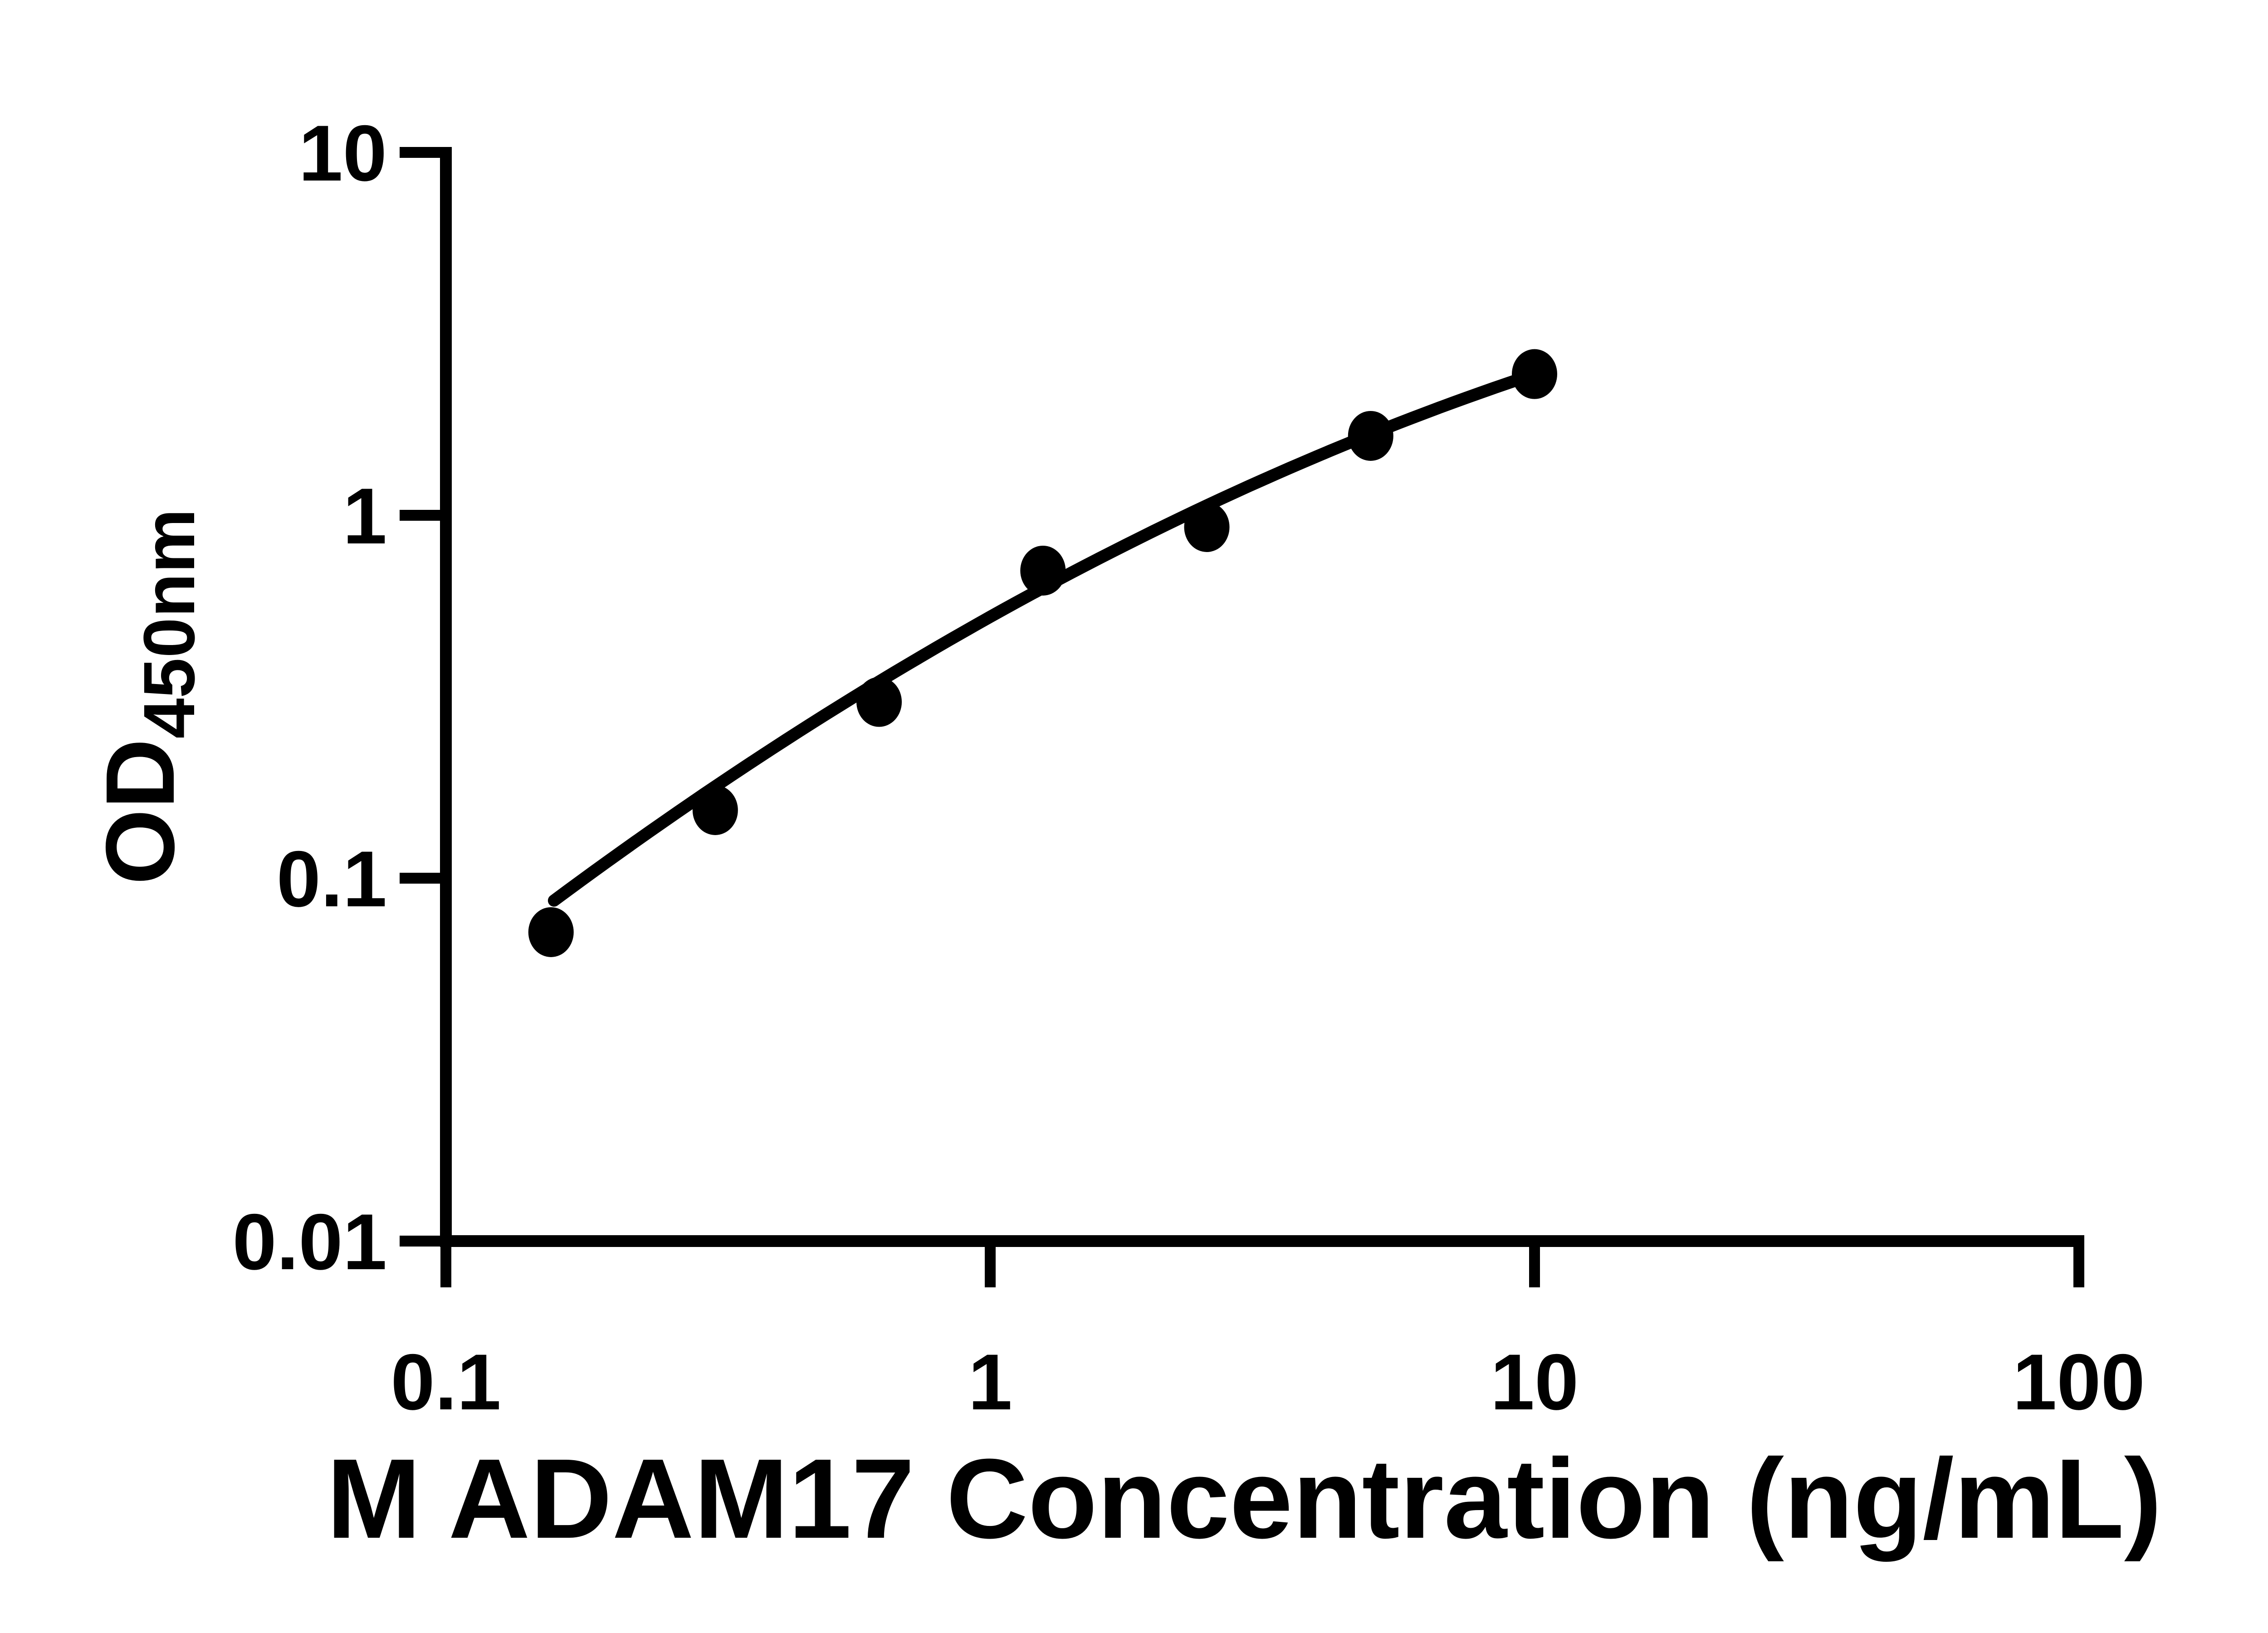  Describe the element at coordinates (990, 1382) in the screenshot. I see `x-tick-label: 1` at that location.